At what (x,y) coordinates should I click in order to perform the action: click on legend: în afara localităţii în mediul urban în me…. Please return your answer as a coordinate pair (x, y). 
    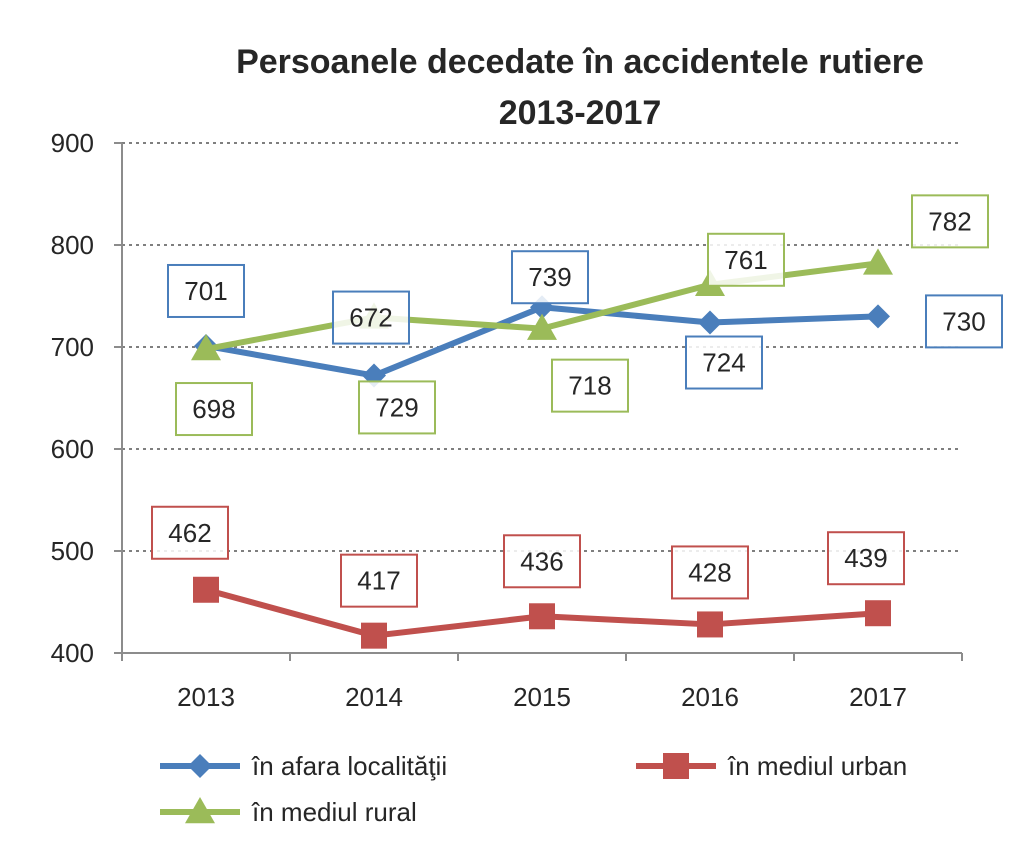
    Looking at the image, I should click on (533, 789).